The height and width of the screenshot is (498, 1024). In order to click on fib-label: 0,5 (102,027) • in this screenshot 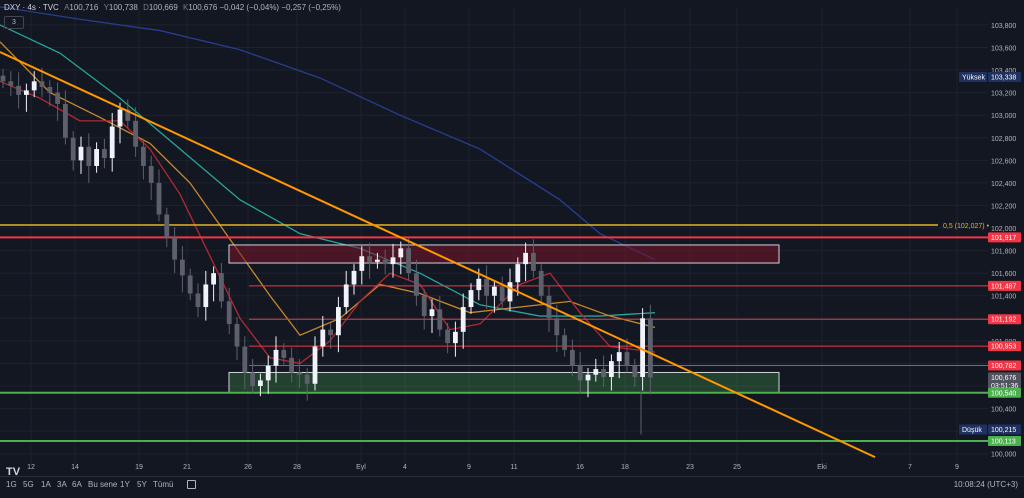, I will do `click(966, 226)`.